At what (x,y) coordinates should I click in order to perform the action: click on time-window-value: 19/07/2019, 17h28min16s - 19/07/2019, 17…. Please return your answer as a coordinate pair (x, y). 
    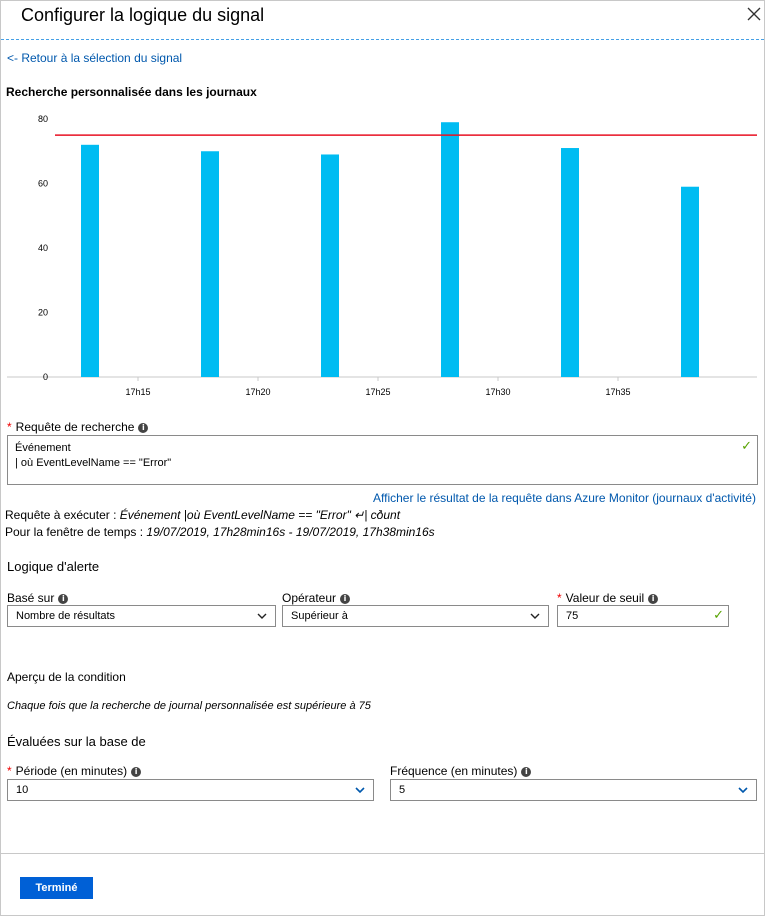
    Looking at the image, I should click on (290, 532).